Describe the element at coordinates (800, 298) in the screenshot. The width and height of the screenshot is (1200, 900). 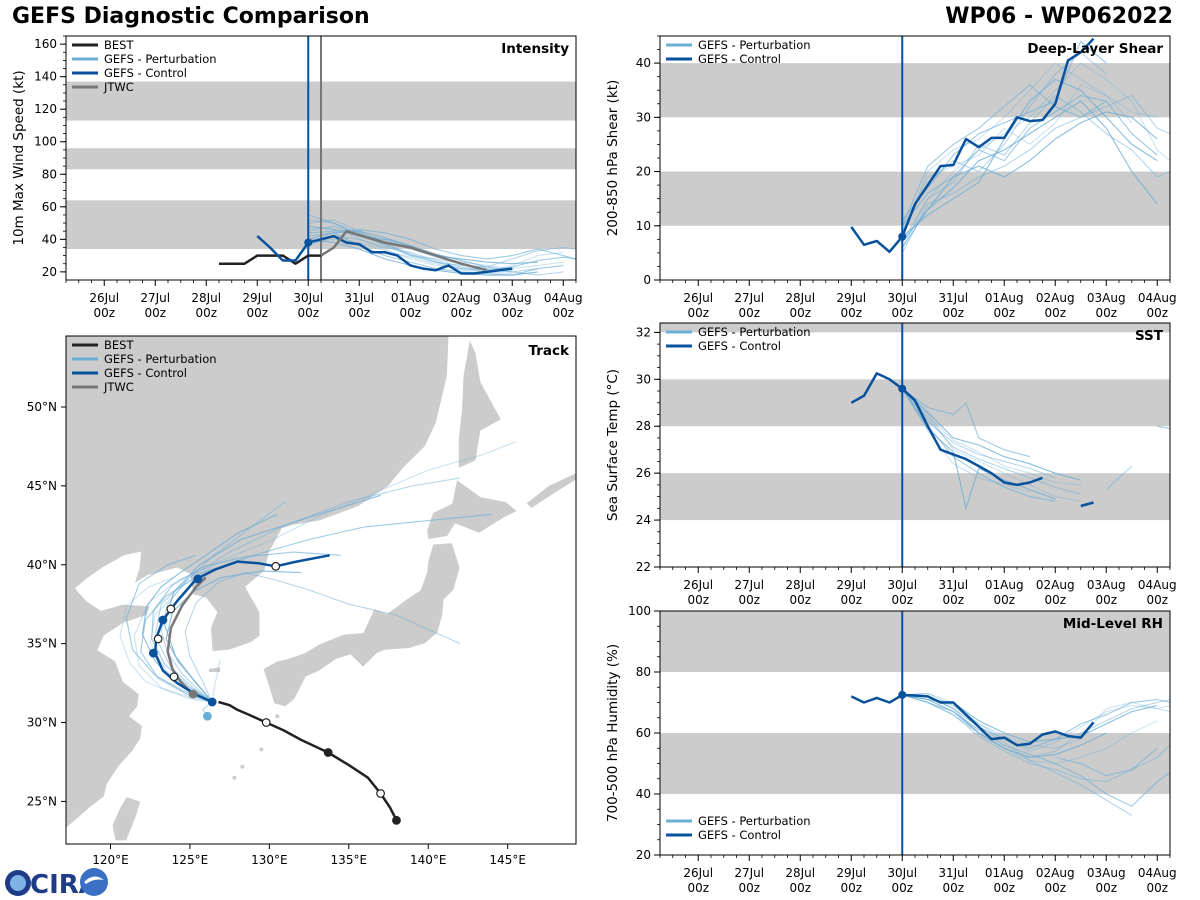
I see `x-tick-label-shear: 28Jul` at that location.